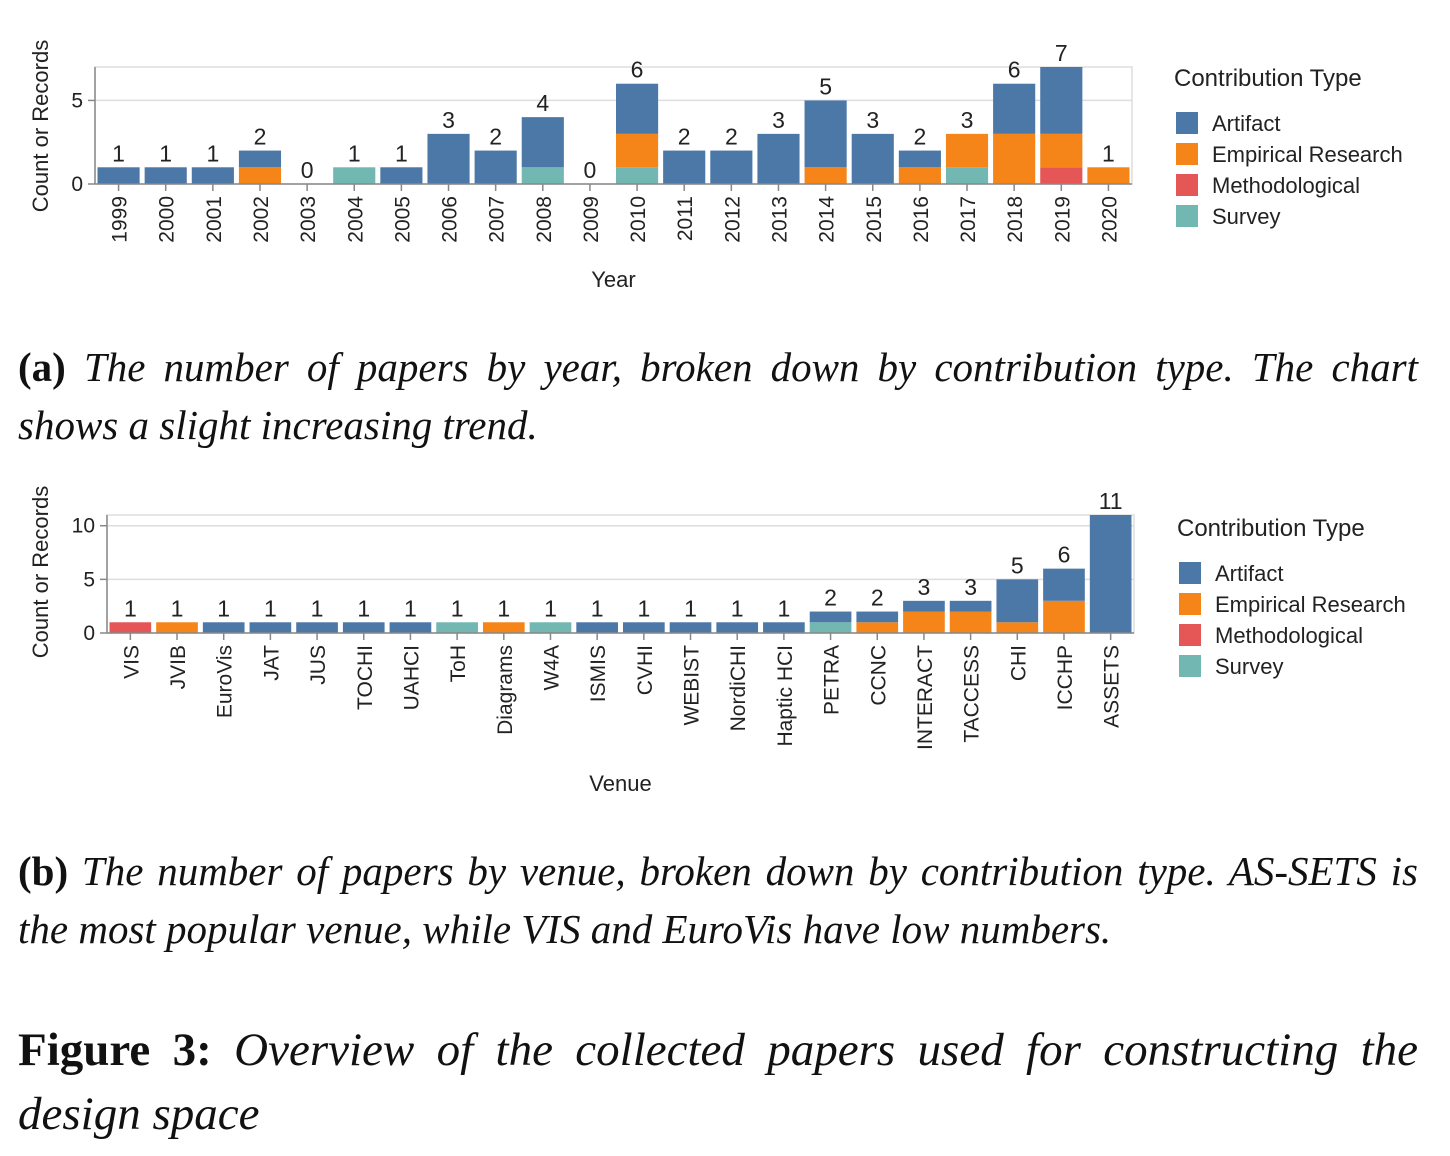 Image resolution: width=1450 pixels, height=1156 pixels. I want to click on total-label-ismis: 1, so click(597, 608).